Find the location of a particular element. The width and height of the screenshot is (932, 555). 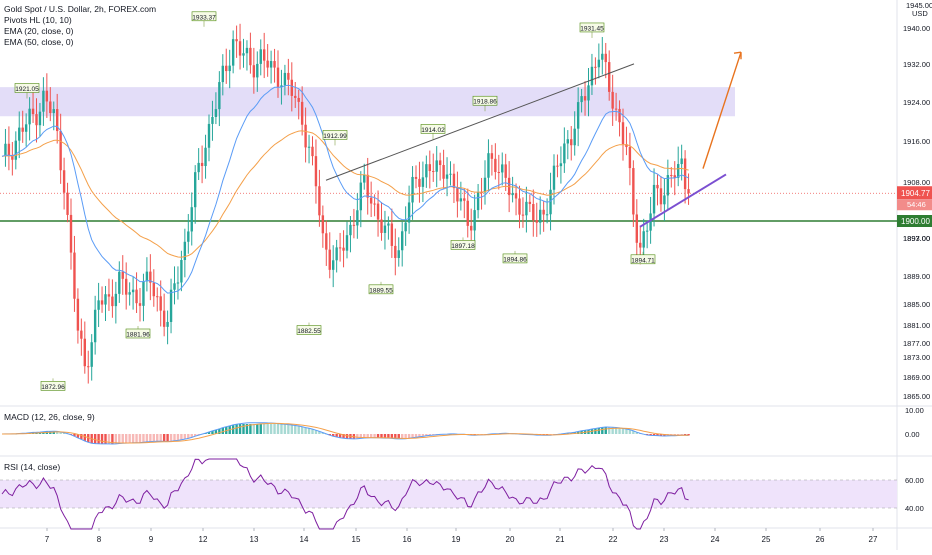

pivot-label: 1881.96 is located at coordinates (138, 331).